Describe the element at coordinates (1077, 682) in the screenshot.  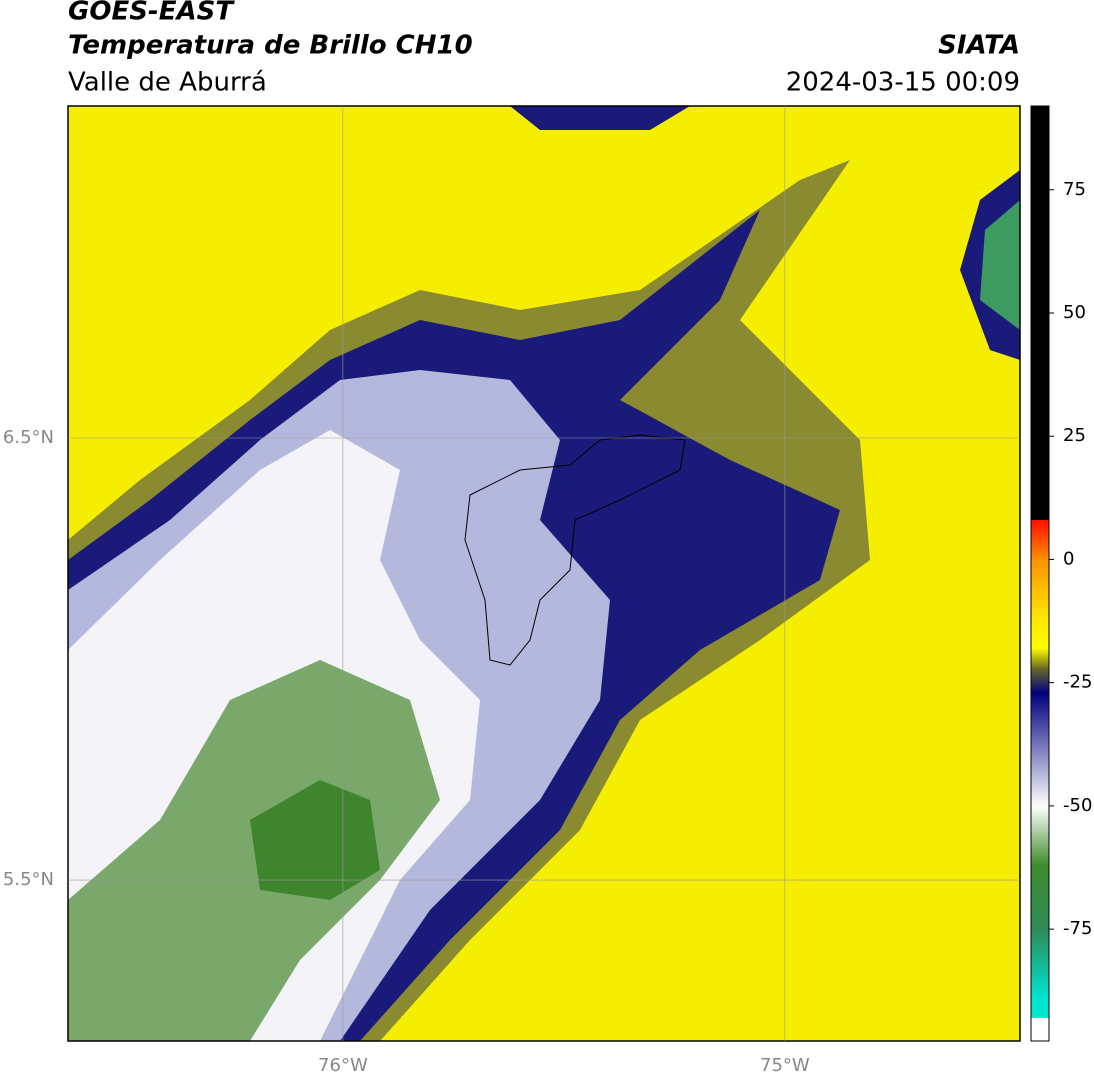
I see `colorbar-tick-label: -25` at that location.